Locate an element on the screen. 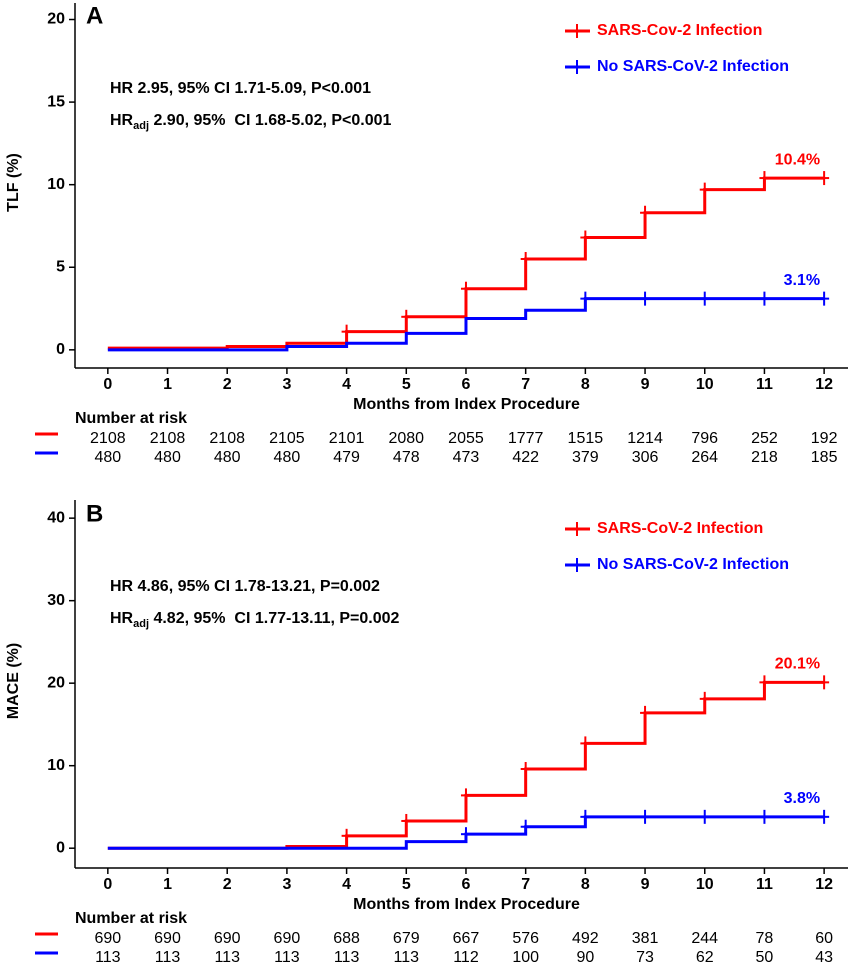  y-axis-label: MACE (%) is located at coordinates (13, 681).